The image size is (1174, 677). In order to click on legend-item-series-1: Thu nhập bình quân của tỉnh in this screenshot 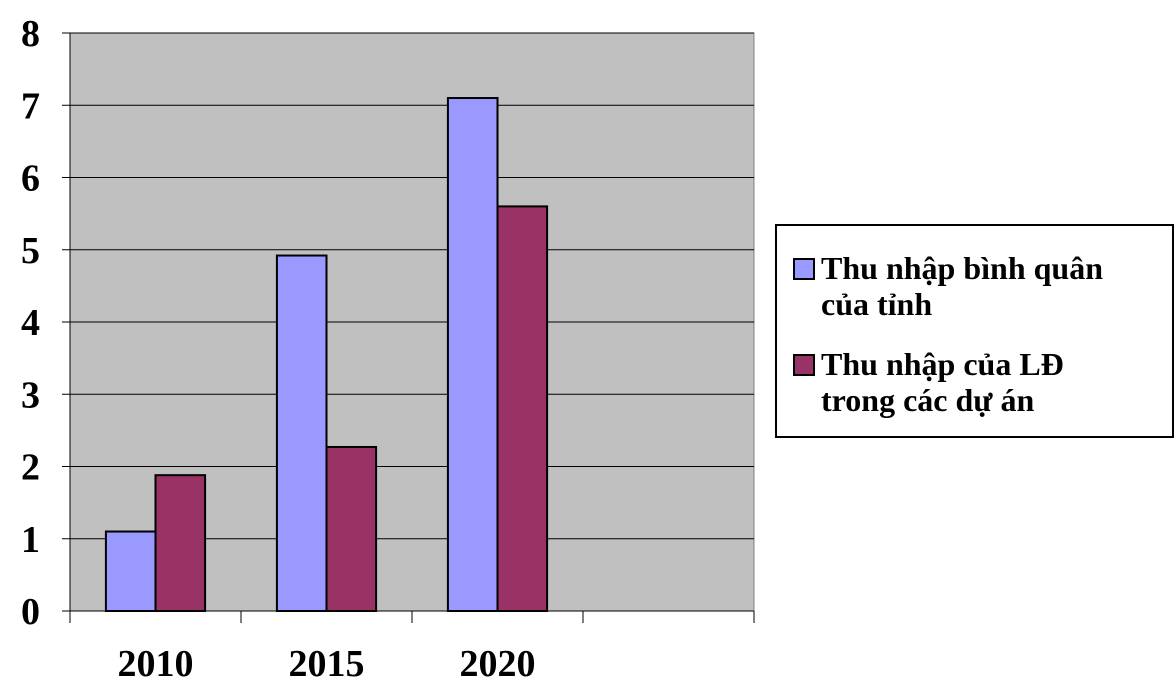, I will do `click(948, 286)`.